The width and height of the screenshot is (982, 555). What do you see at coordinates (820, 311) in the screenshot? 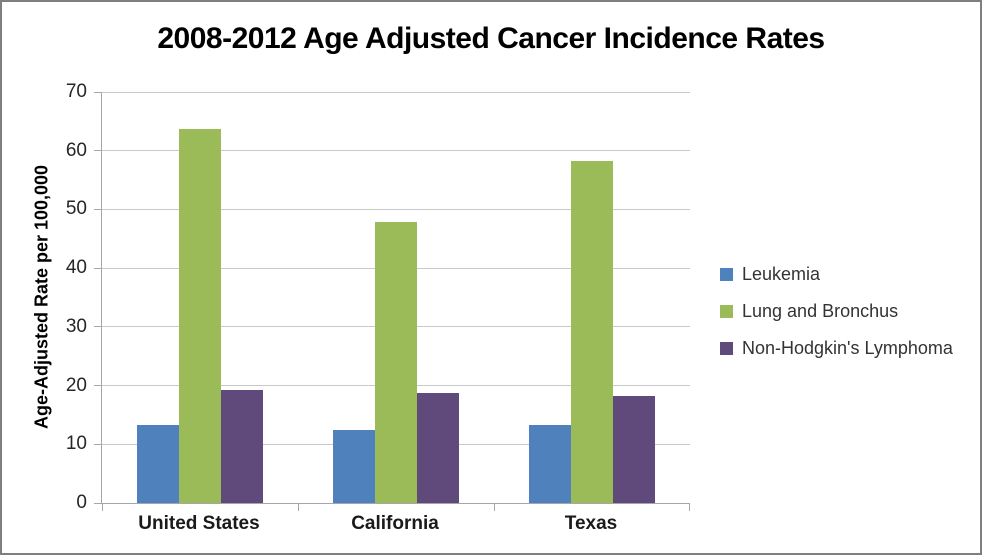
I see `legend-label: Lung and Bronchus` at bounding box center [820, 311].